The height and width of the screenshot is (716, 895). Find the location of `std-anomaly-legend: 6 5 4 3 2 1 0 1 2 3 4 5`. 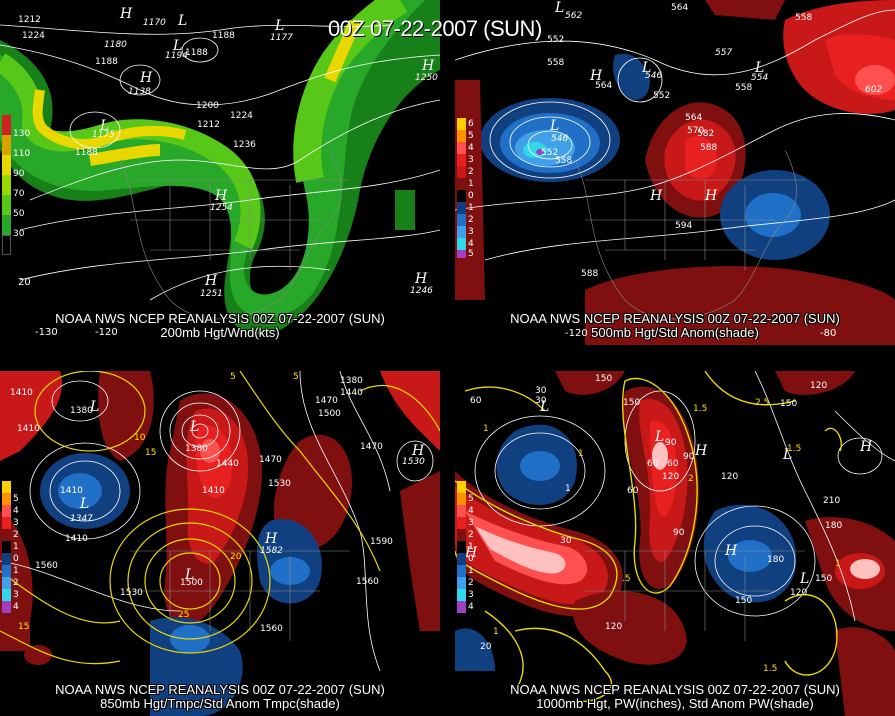

std-anomaly-legend: 6 5 4 3 2 1 0 1 2 3 4 5 is located at coordinates (472, 188).